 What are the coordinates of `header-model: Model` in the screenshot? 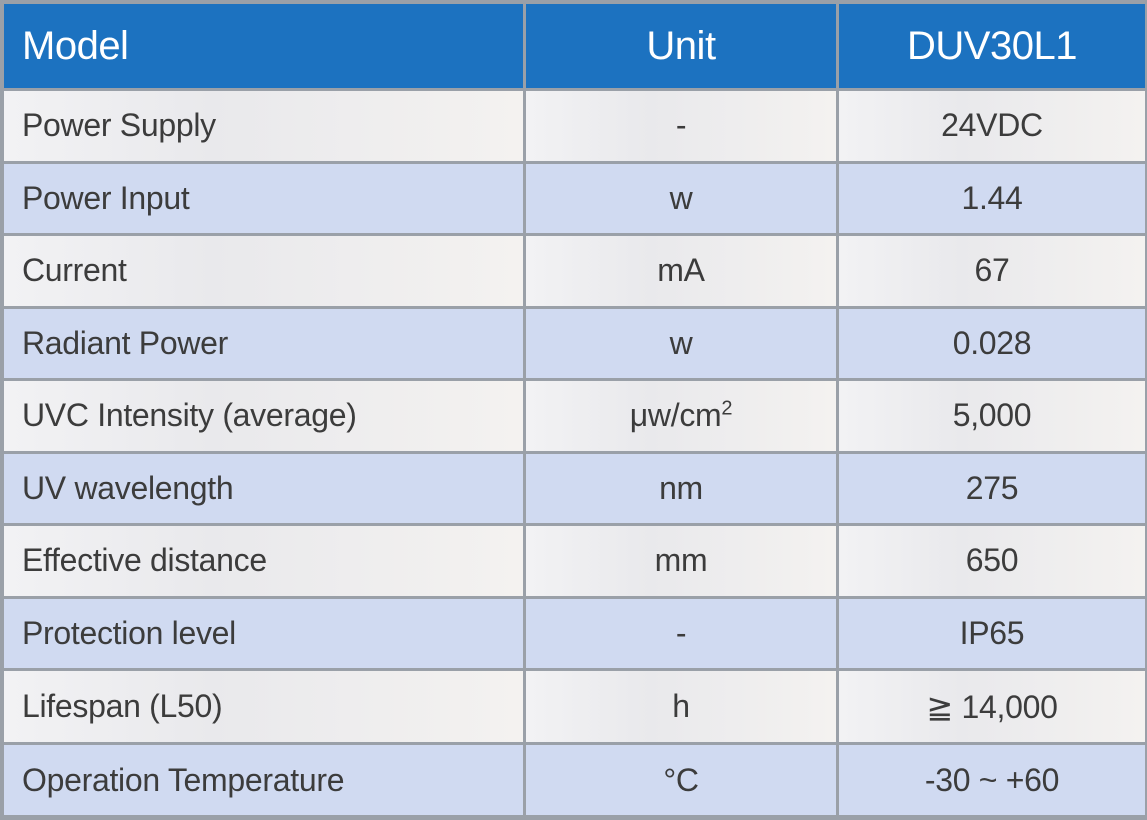 It's located at (263, 46).